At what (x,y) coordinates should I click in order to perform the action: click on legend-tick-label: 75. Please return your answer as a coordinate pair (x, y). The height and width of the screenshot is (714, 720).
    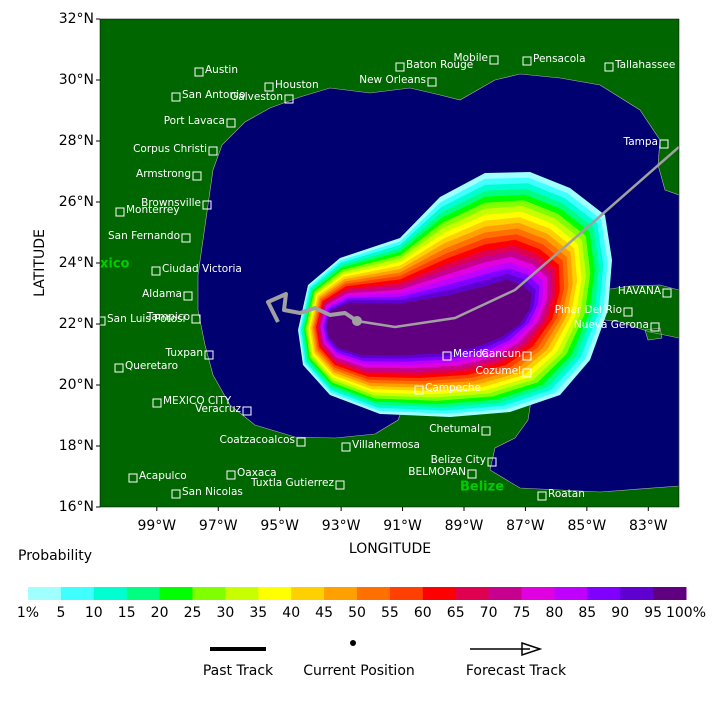
    Looking at the image, I should click on (522, 613).